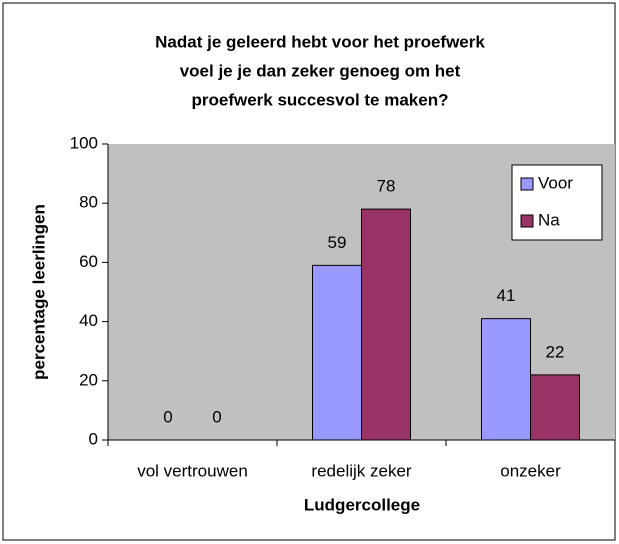  Describe the element at coordinates (88, 202) in the screenshot. I see `y-tick-label: 80` at that location.